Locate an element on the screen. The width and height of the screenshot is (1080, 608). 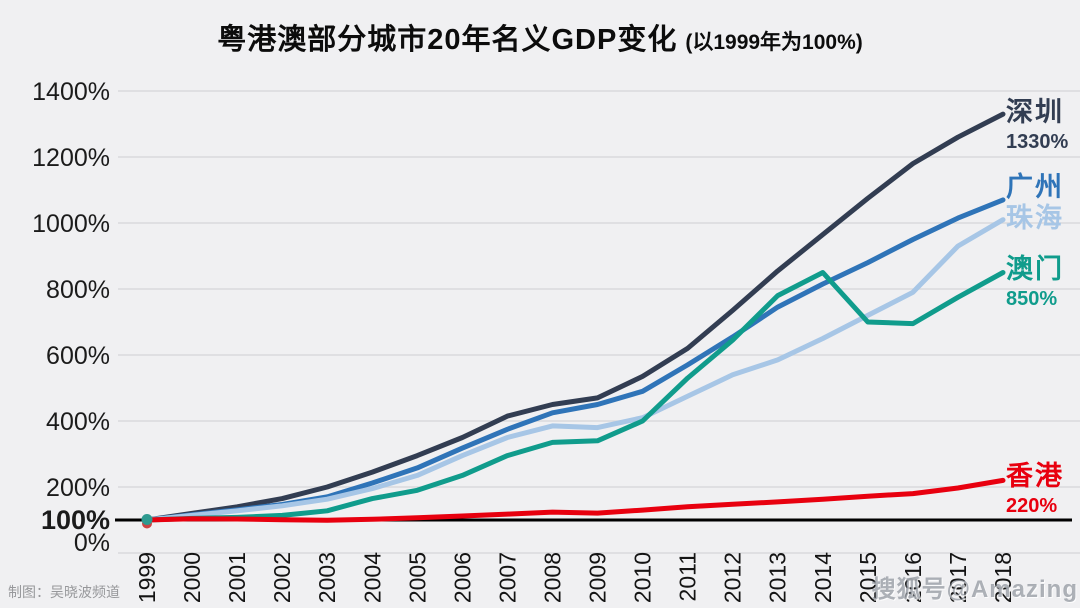
y-axis-label: 800% is located at coordinates (78, 290).